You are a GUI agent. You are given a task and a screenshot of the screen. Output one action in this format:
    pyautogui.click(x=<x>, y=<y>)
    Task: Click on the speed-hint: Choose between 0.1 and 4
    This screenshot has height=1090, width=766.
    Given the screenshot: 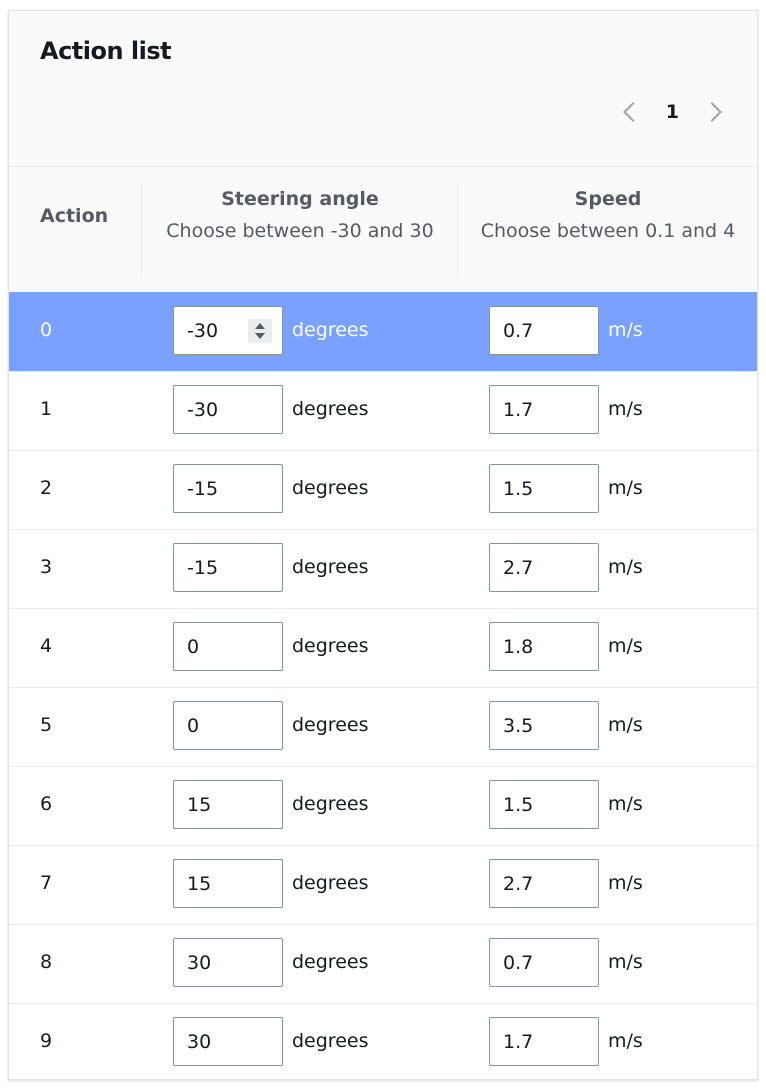 What is the action you would take?
    pyautogui.click(x=608, y=231)
    